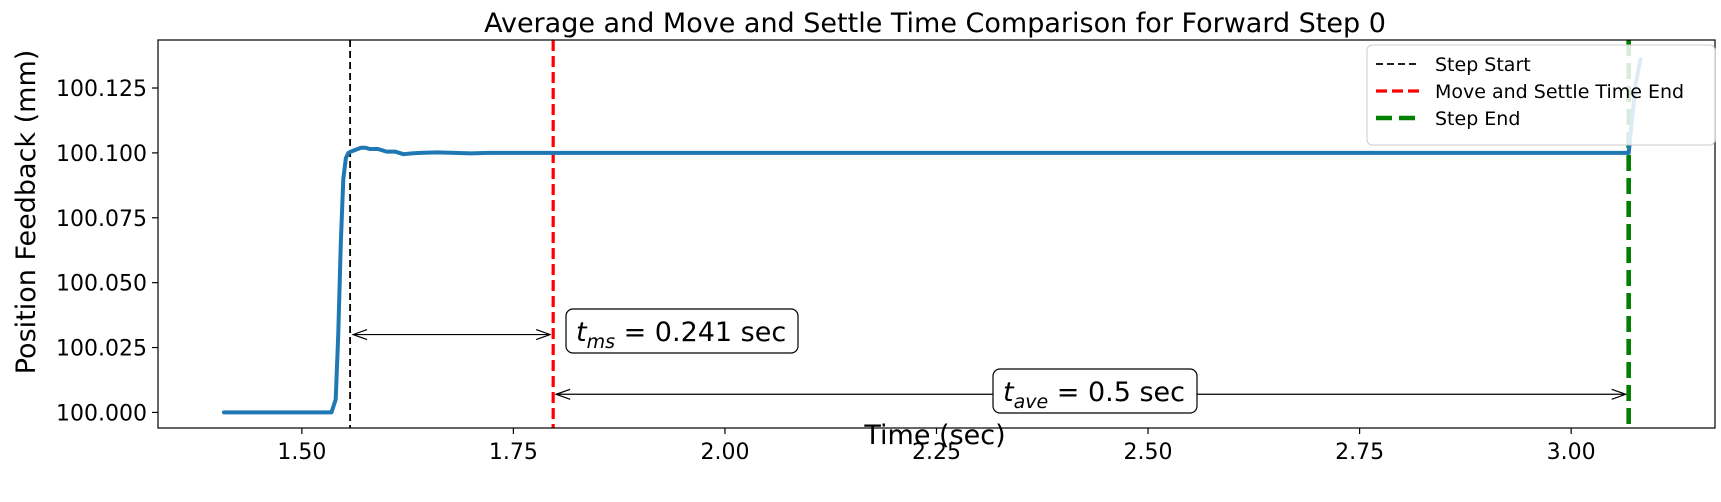 The height and width of the screenshot is (502, 1721). I want to click on x-tick-label: 3.00, so click(1571, 452).